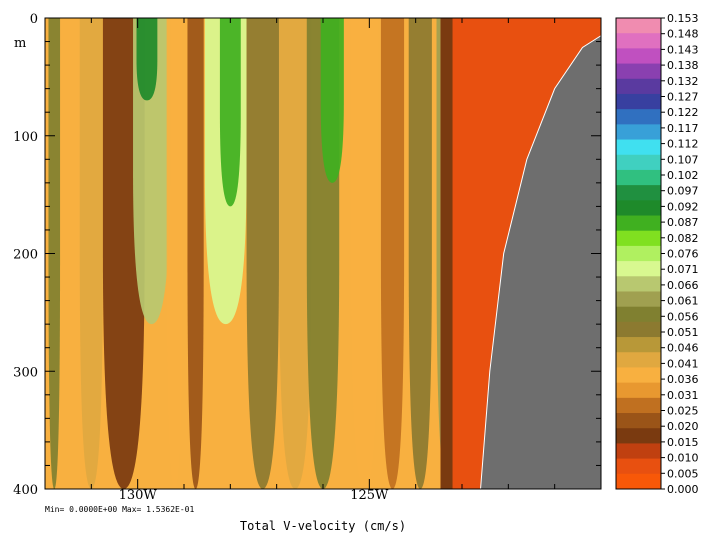 Image resolution: width=715 pixels, height=550 pixels. What do you see at coordinates (323, 526) in the screenshot?
I see `x-axis-title: Total V-velocity (cm/s)` at bounding box center [323, 526].